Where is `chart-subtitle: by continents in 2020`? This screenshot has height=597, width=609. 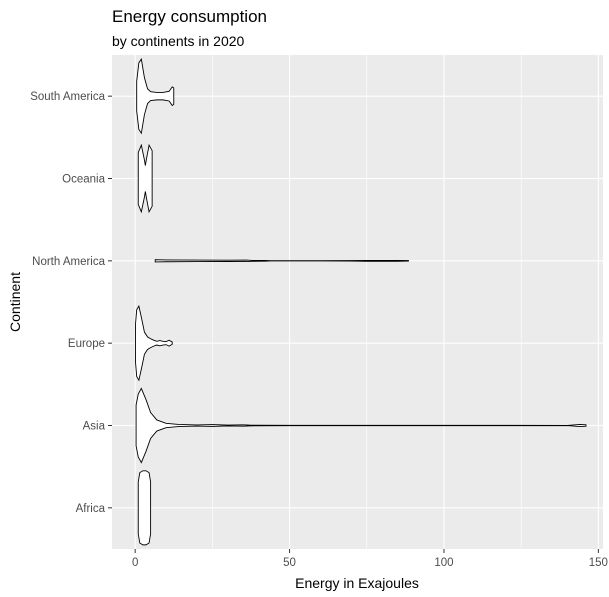 chart-subtitle: by continents in 2020 is located at coordinates (178, 41).